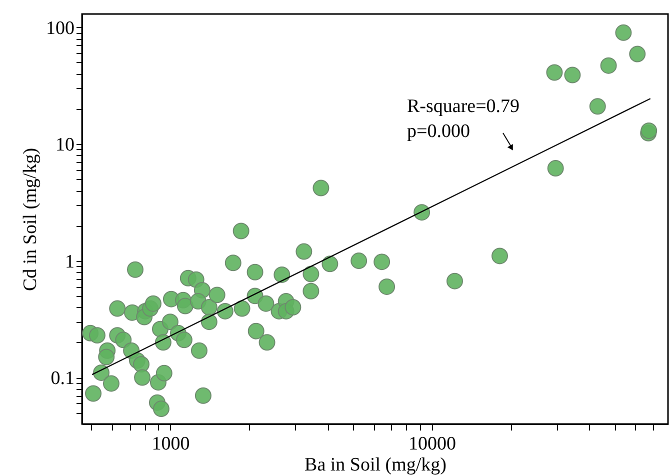  What do you see at coordinates (171, 444) in the screenshot?
I see `x-tick-label: 1000` at bounding box center [171, 444].